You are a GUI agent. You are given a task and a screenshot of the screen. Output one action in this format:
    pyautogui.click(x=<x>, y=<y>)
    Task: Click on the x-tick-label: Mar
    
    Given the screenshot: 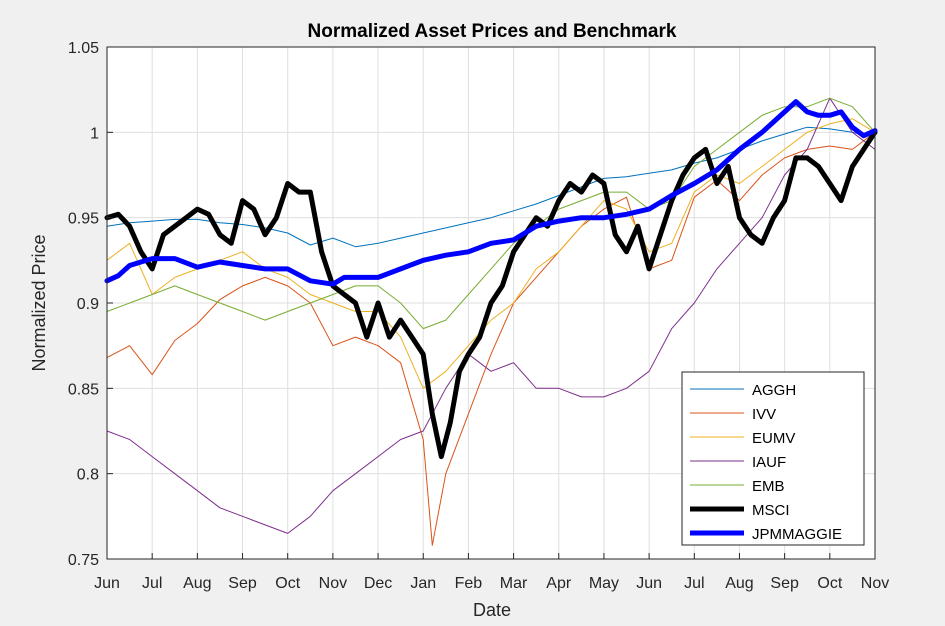 What is the action you would take?
    pyautogui.click(x=514, y=583)
    